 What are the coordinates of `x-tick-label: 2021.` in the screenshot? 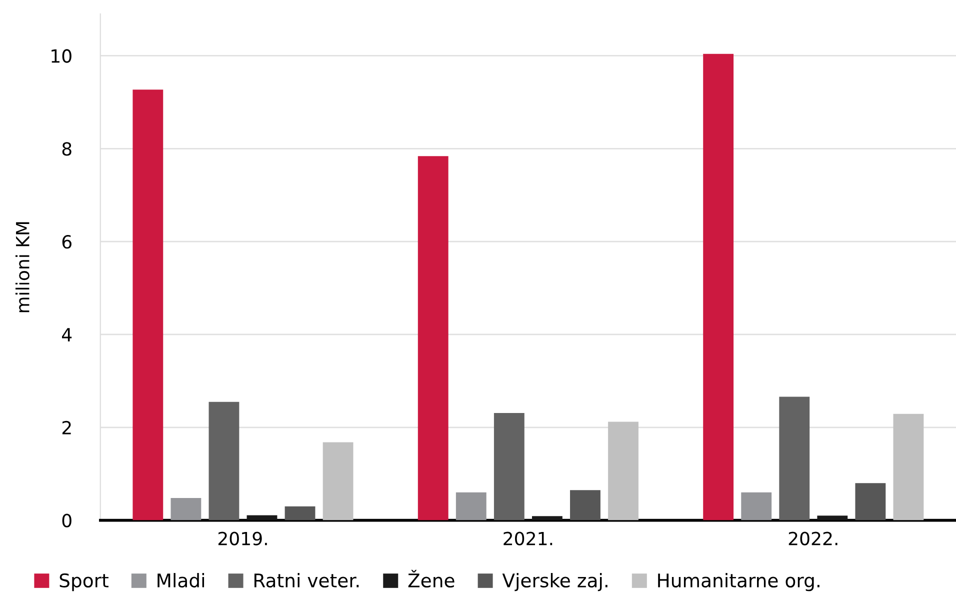 It's located at (528, 539).